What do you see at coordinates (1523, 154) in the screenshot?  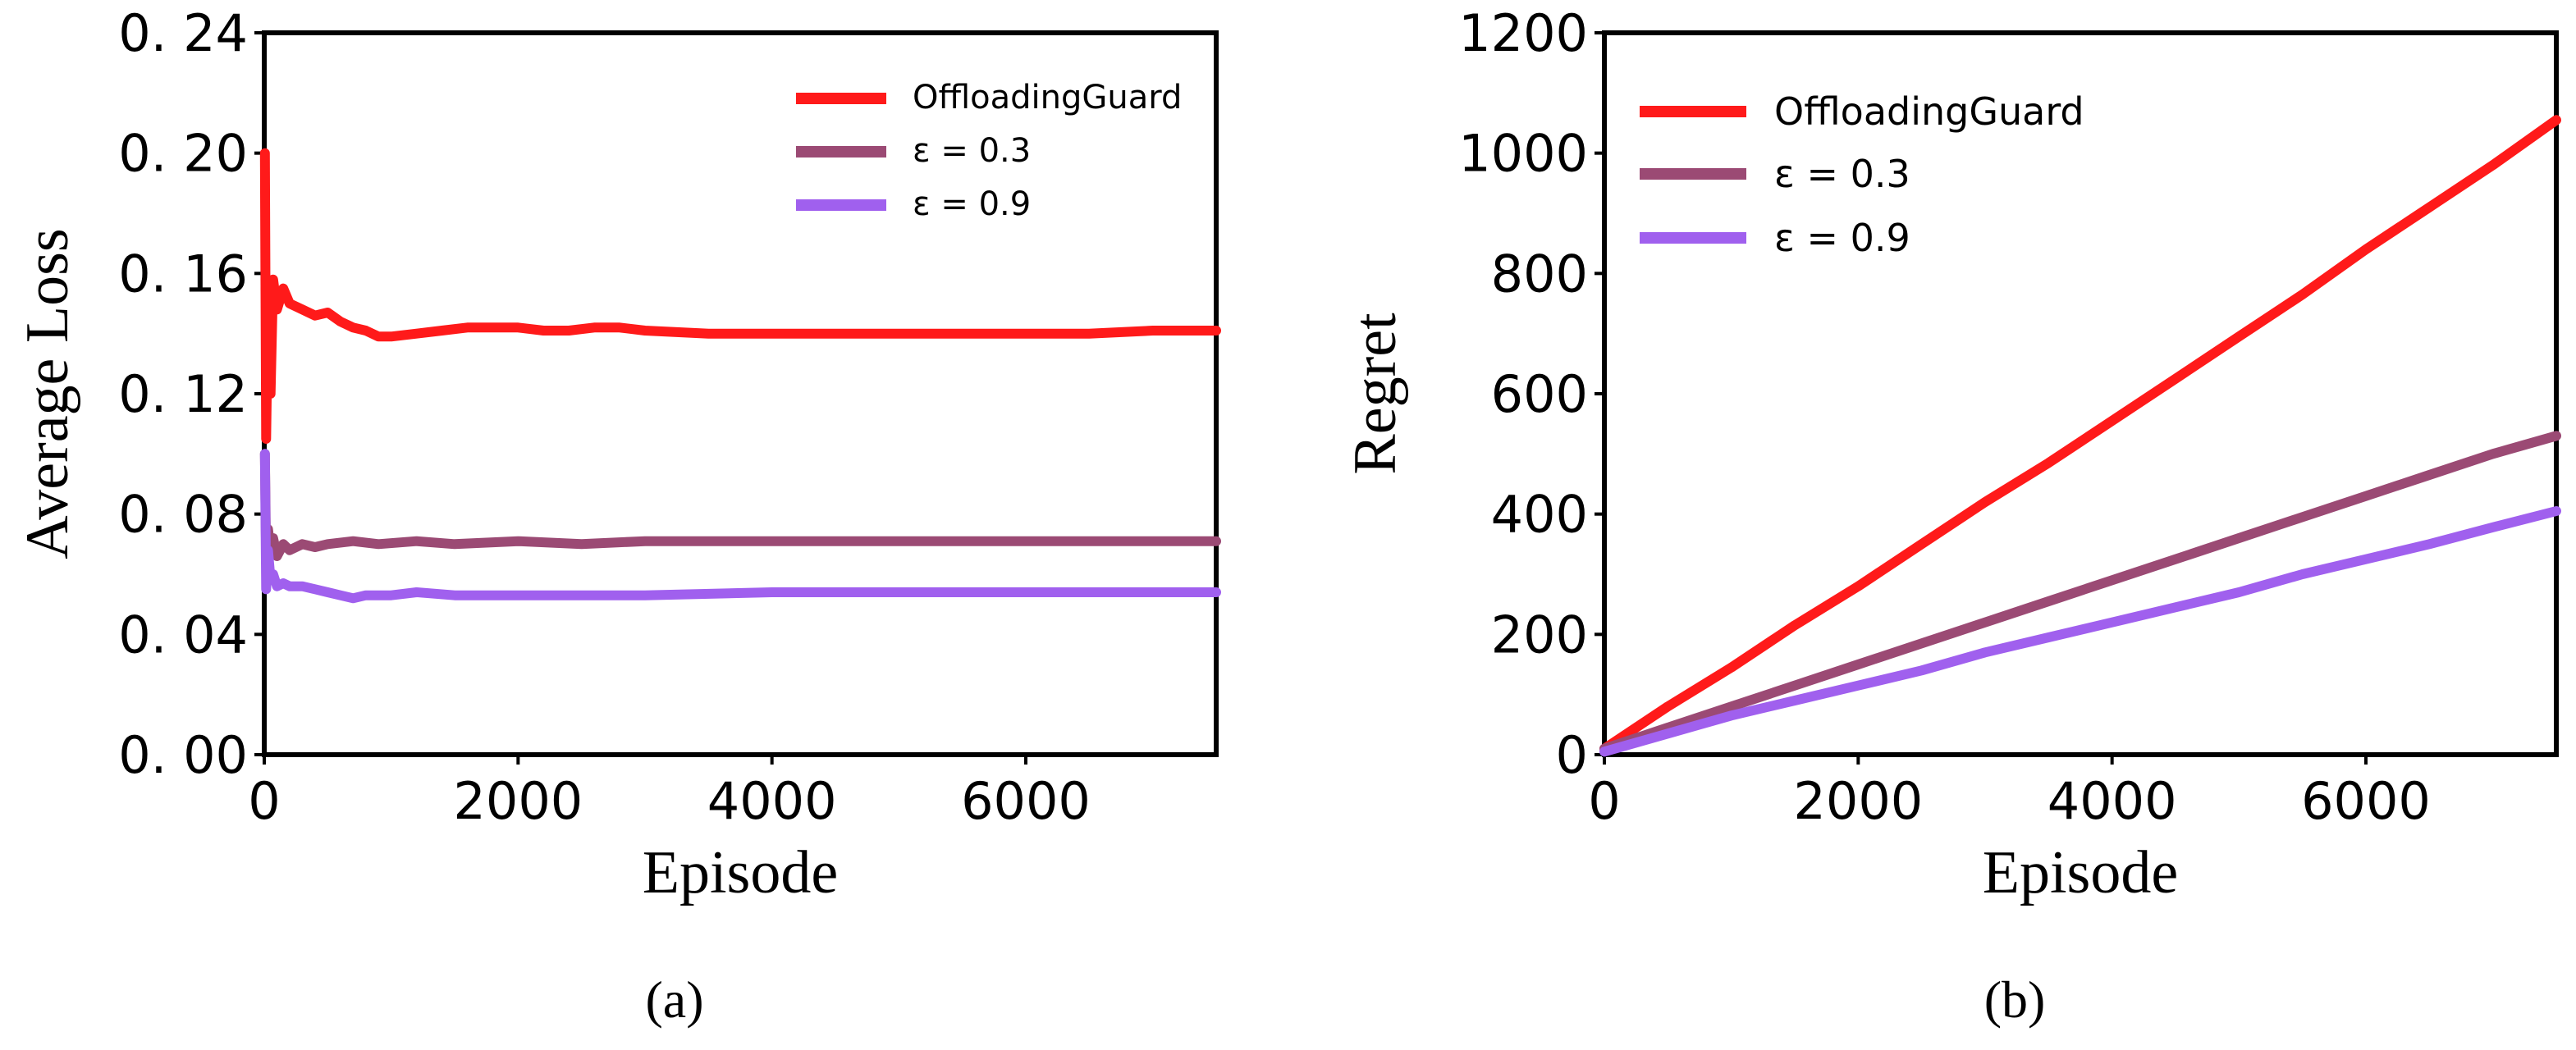 I see `panel-b-y-tick-label: 1000` at bounding box center [1523, 154].